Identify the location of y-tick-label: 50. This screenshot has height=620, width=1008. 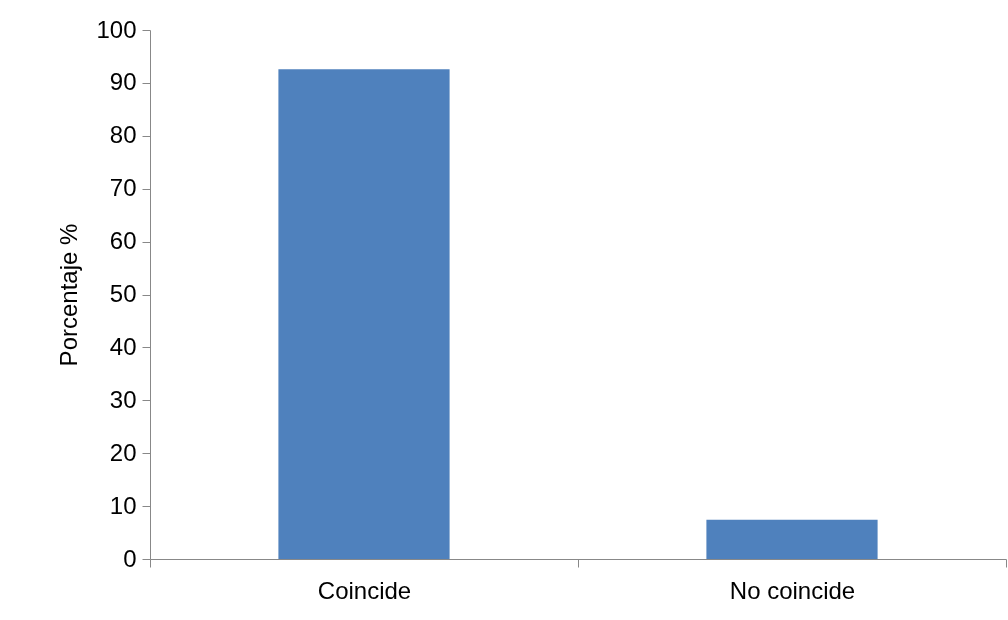
(123, 293).